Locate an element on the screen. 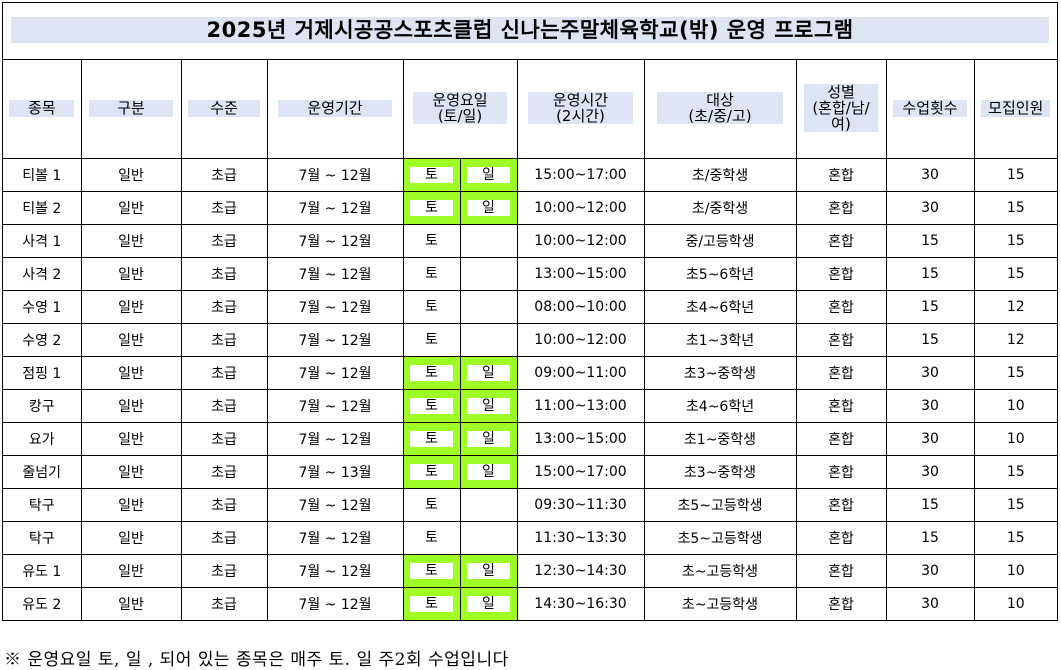 The height and width of the screenshot is (670, 1061). table-row: 수영 1 일반 초급 7월 ~ 12월 토 08:00~10:00 초4~6학년 혼합 15 12 is located at coordinates (530, 307).